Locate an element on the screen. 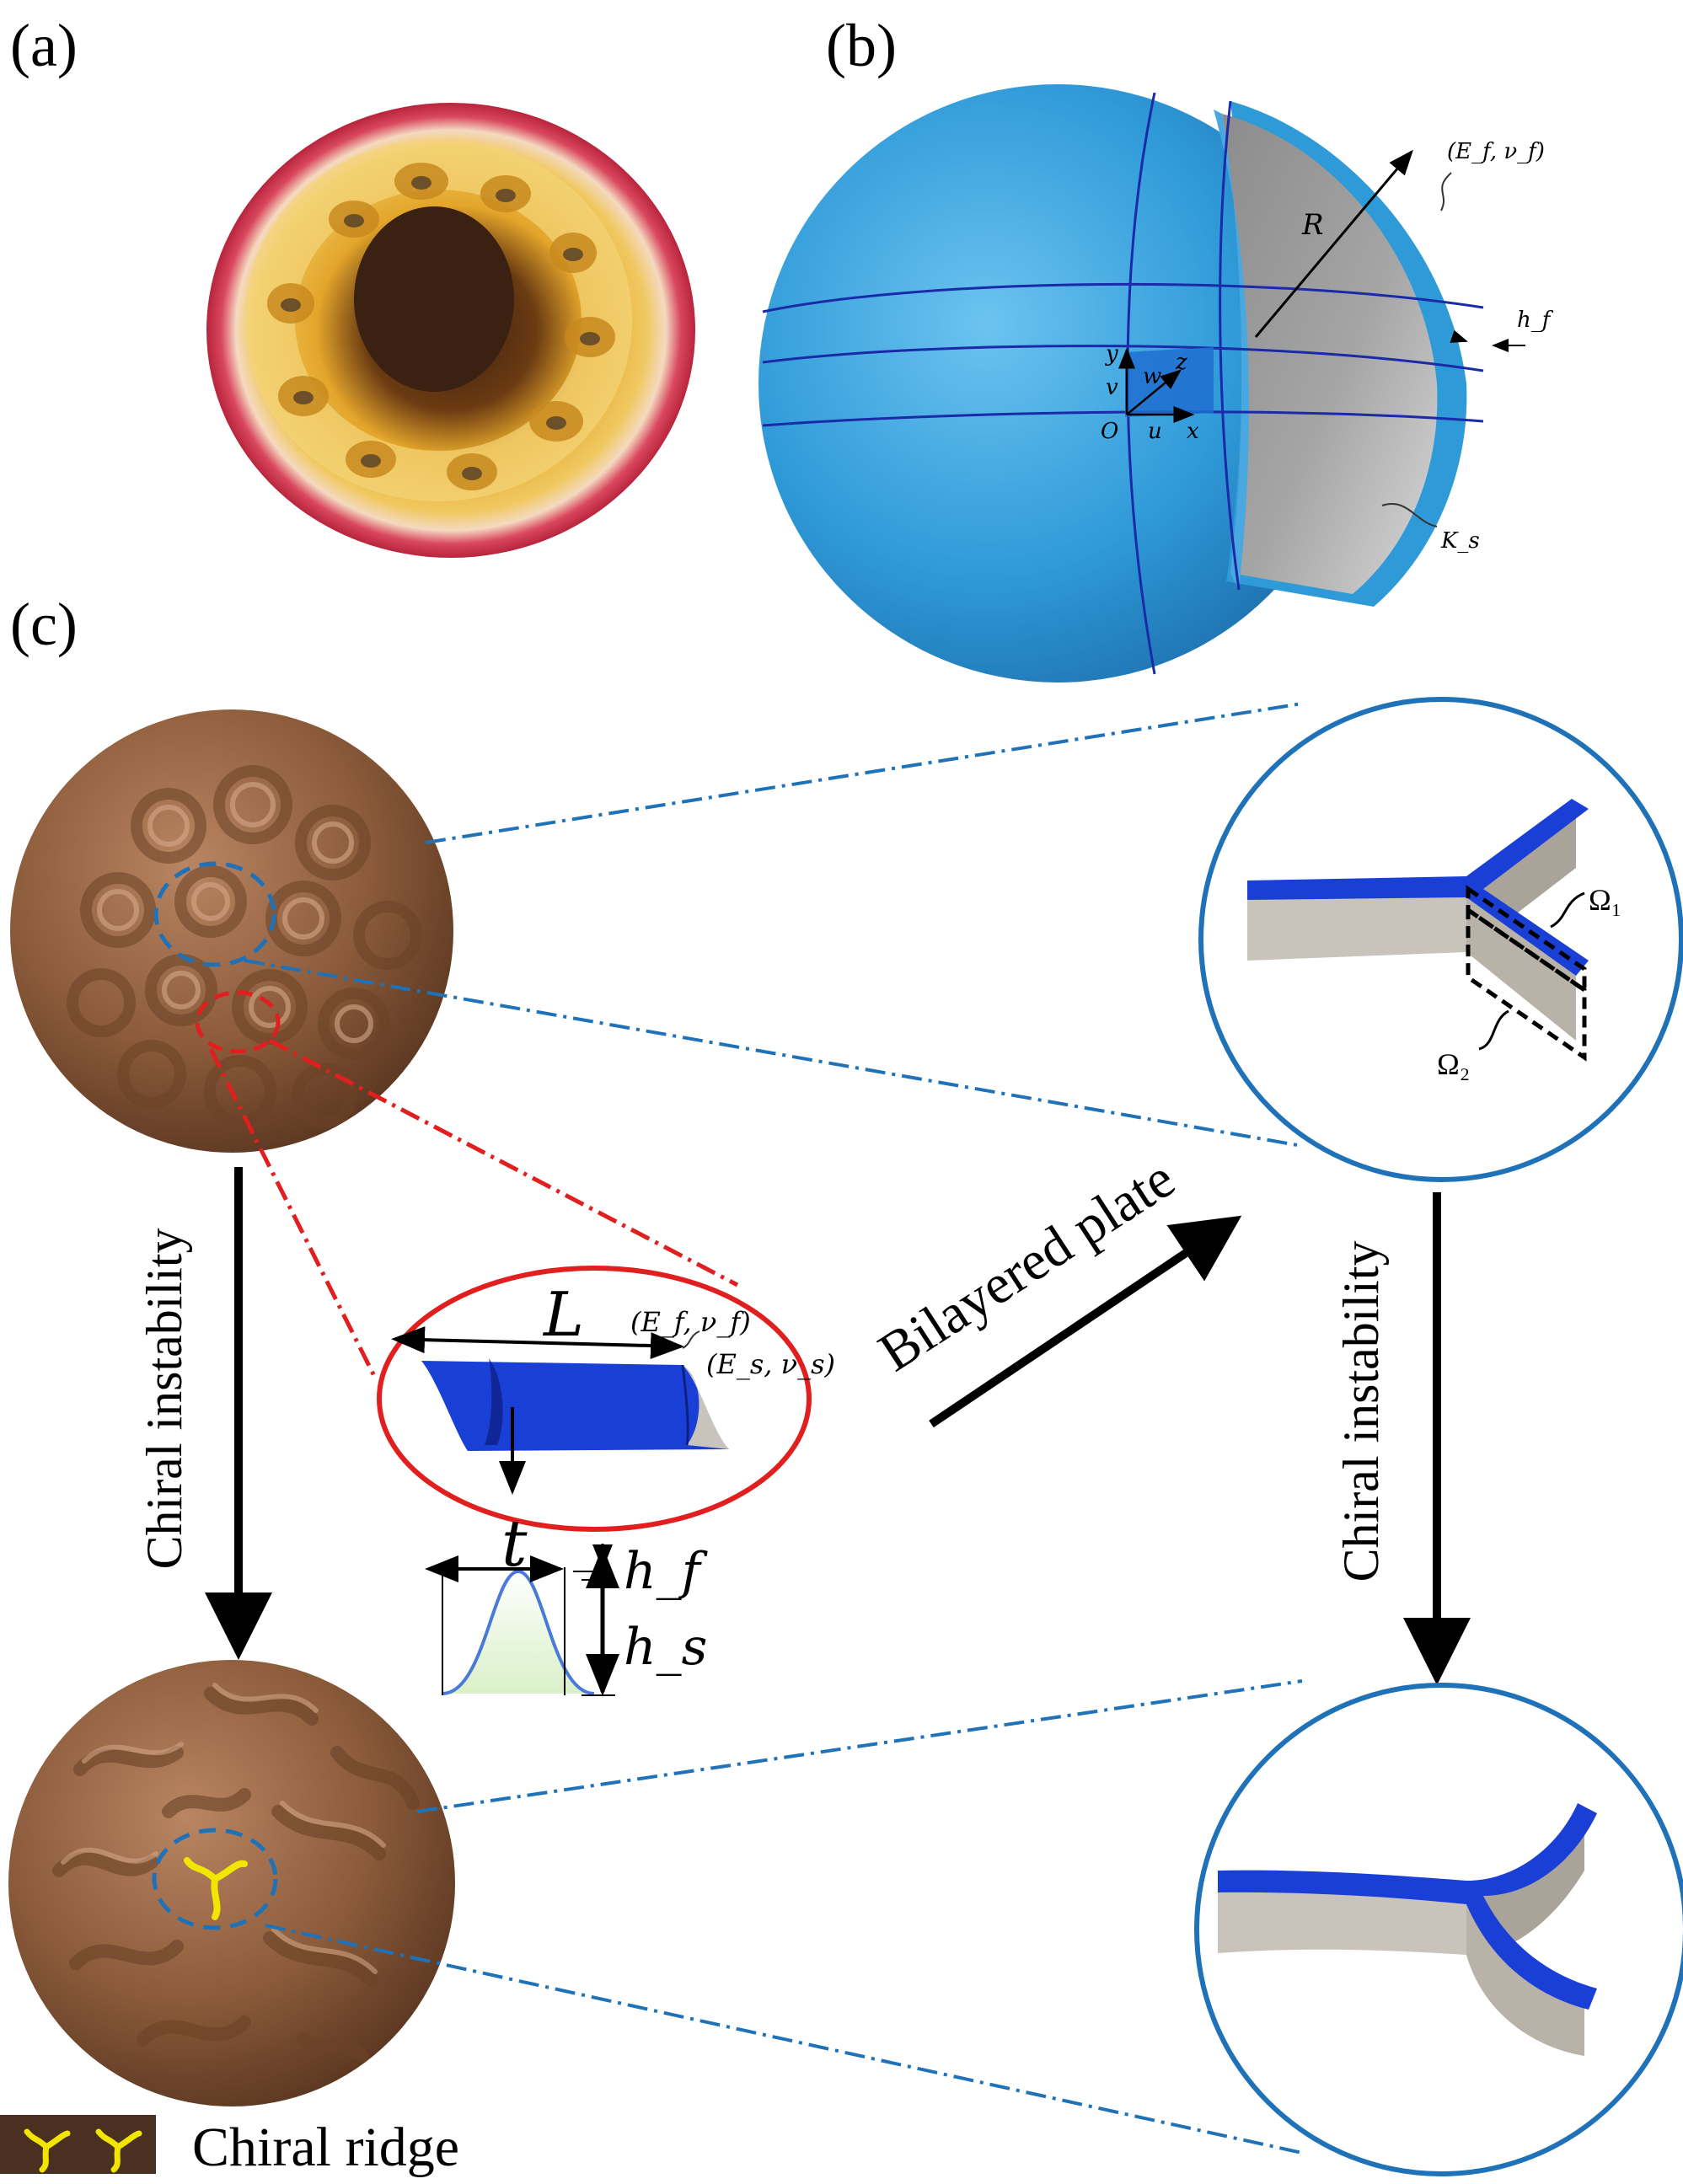  zoom-connector-top-lower is located at coordinates (774, 1053).